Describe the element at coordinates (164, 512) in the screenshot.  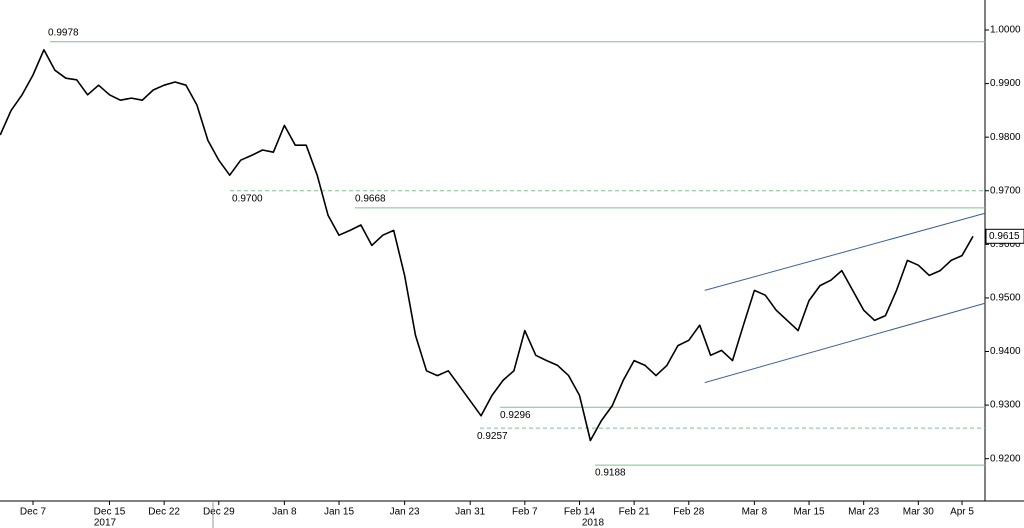
I see `x-tick-label: Dec 22` at that location.